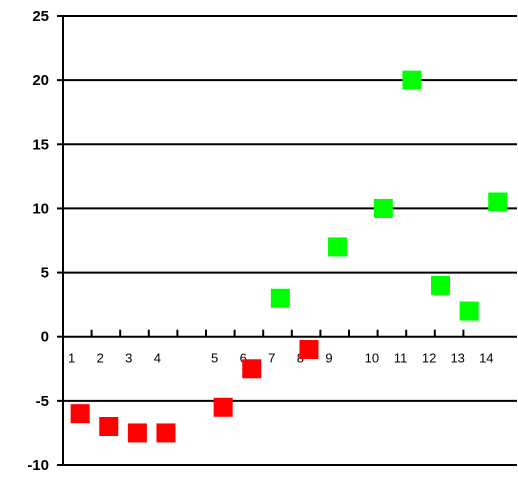 The image size is (518, 478). What do you see at coordinates (128, 358) in the screenshot?
I see `x-tick-label: 3` at bounding box center [128, 358].